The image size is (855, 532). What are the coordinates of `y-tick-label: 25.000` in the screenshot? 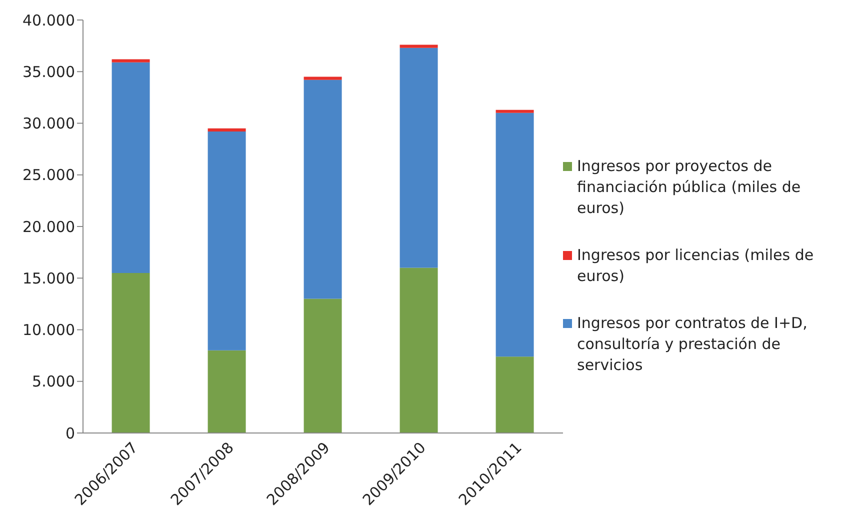 It's located at (48, 175).